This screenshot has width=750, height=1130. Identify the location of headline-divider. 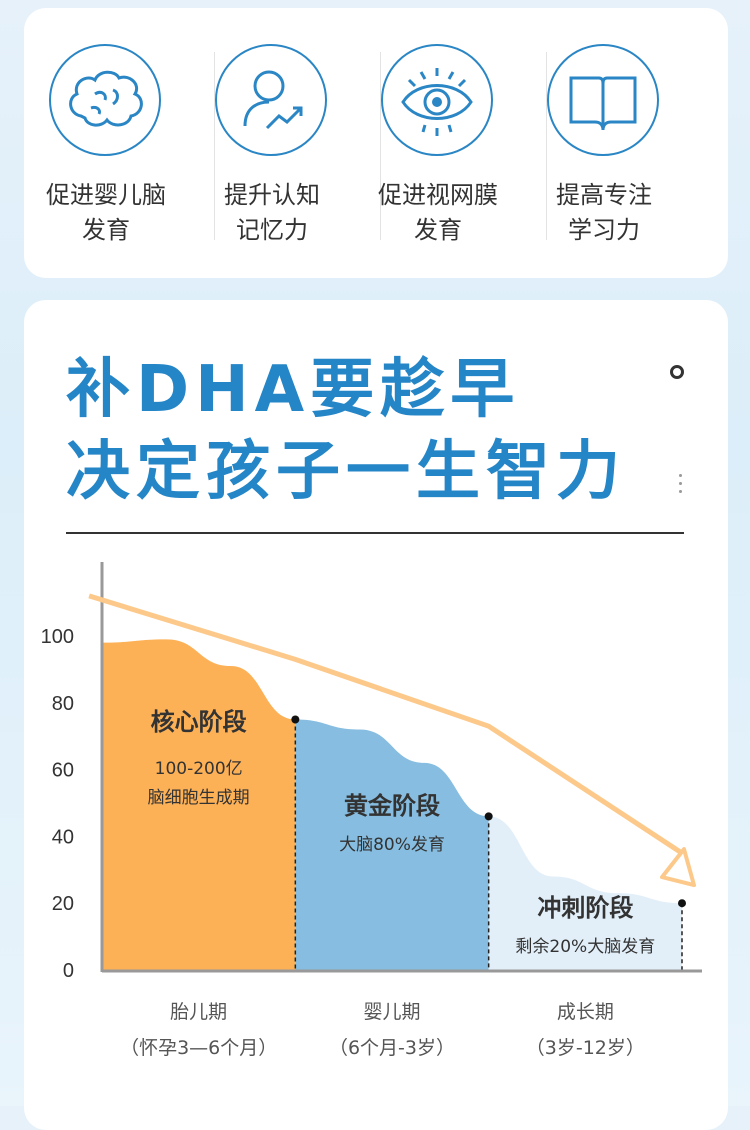
(375, 533).